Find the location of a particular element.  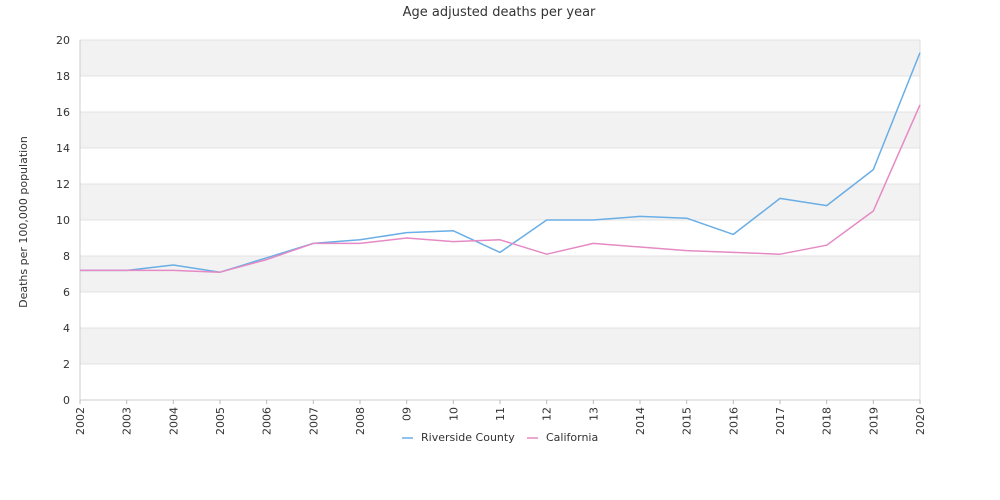

y-tick-label: 2 is located at coordinates (66, 364).